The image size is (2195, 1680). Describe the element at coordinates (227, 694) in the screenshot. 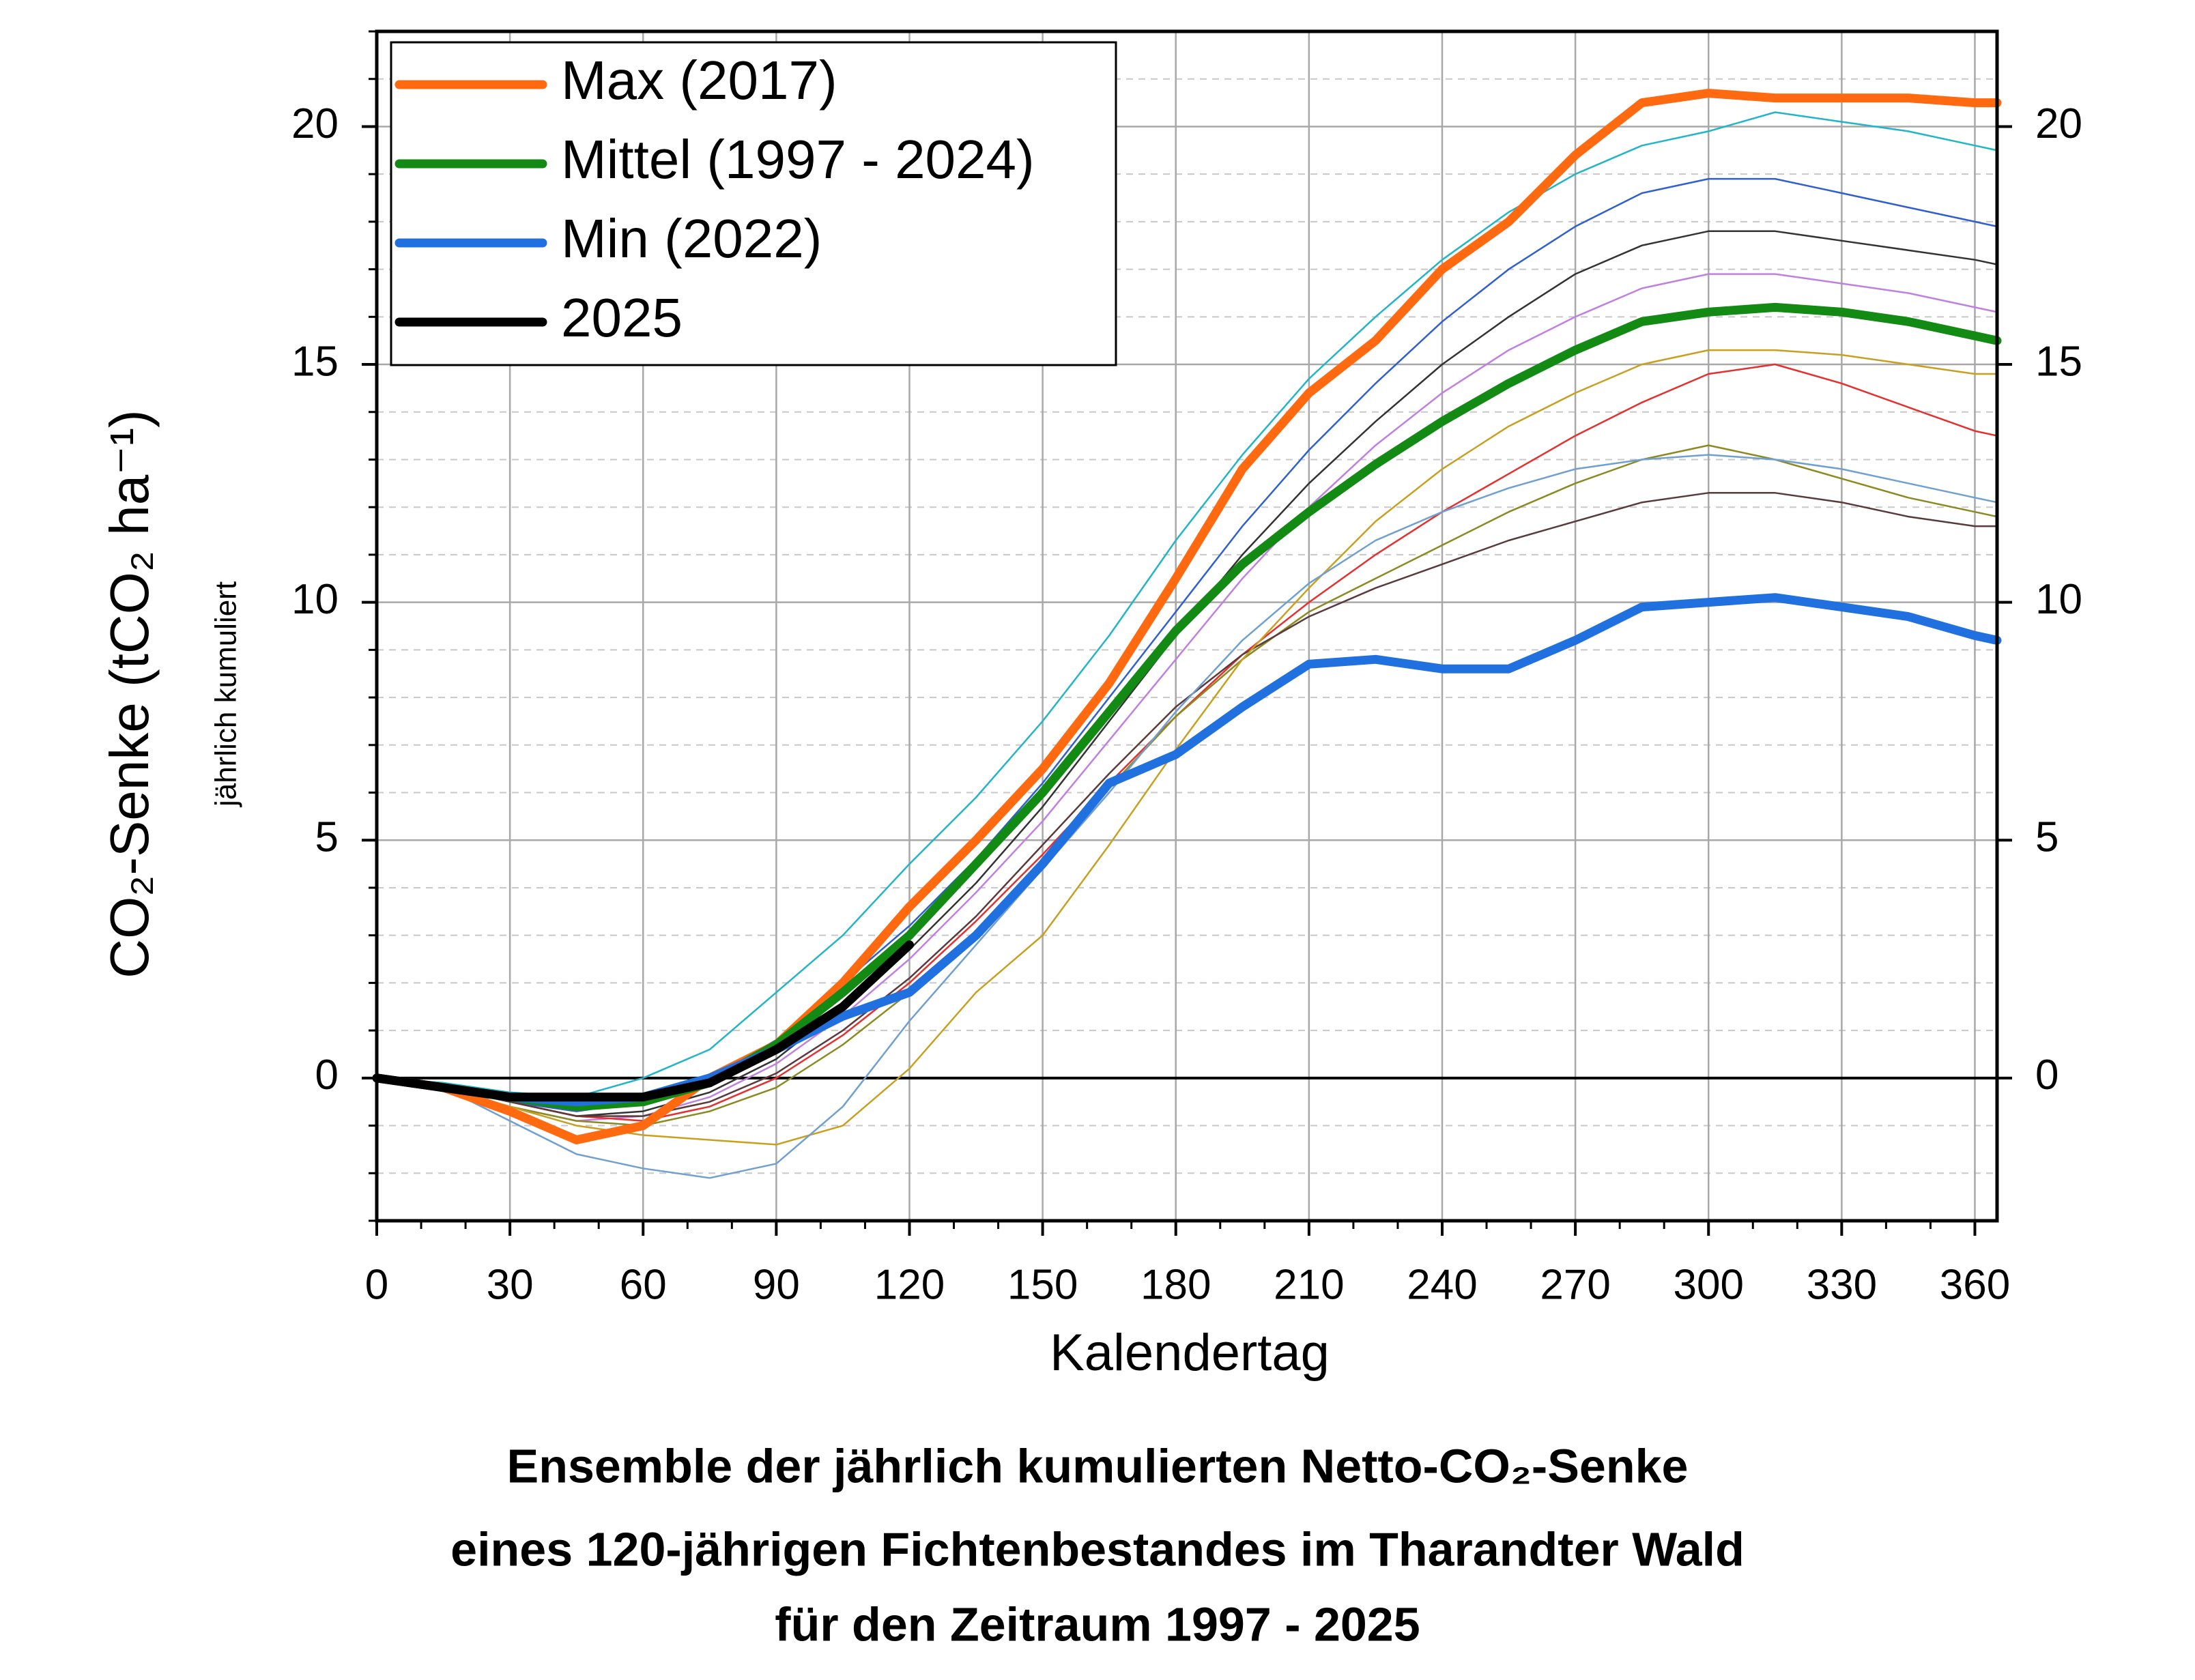

I see `y-axis-note: jährlich kumuliert` at that location.